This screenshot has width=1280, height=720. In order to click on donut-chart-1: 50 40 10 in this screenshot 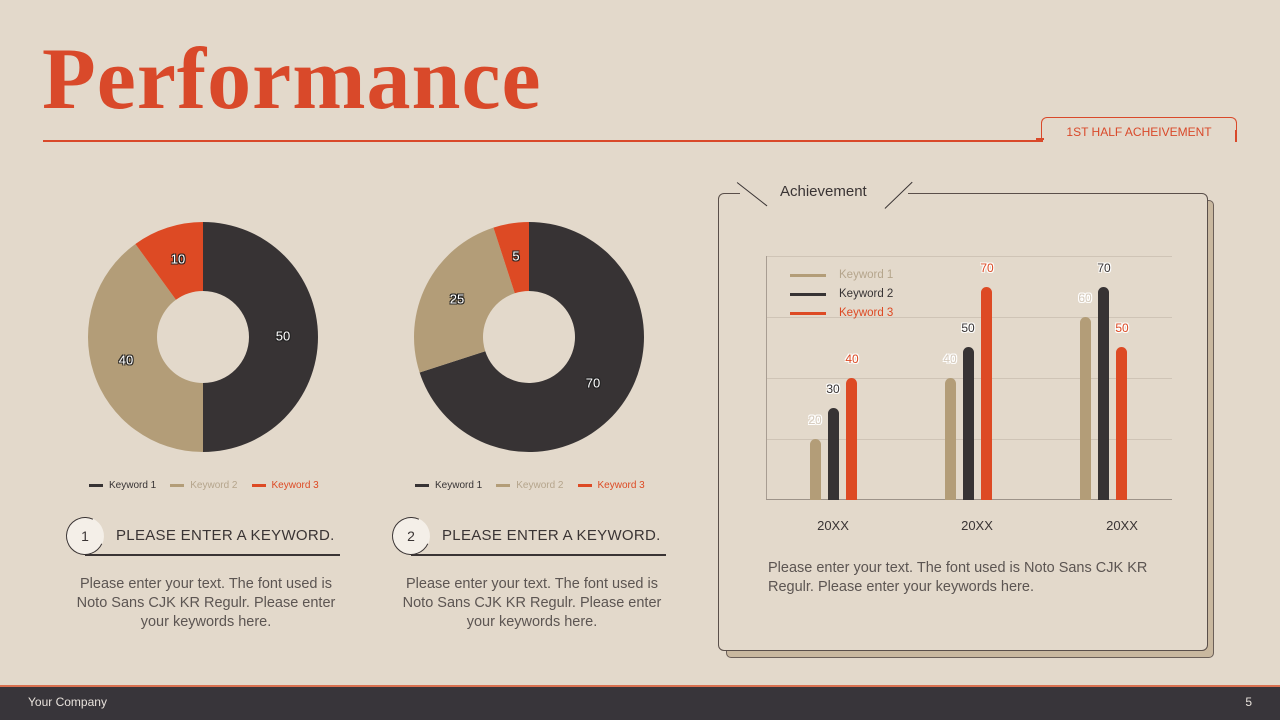, I will do `click(203, 337)`.